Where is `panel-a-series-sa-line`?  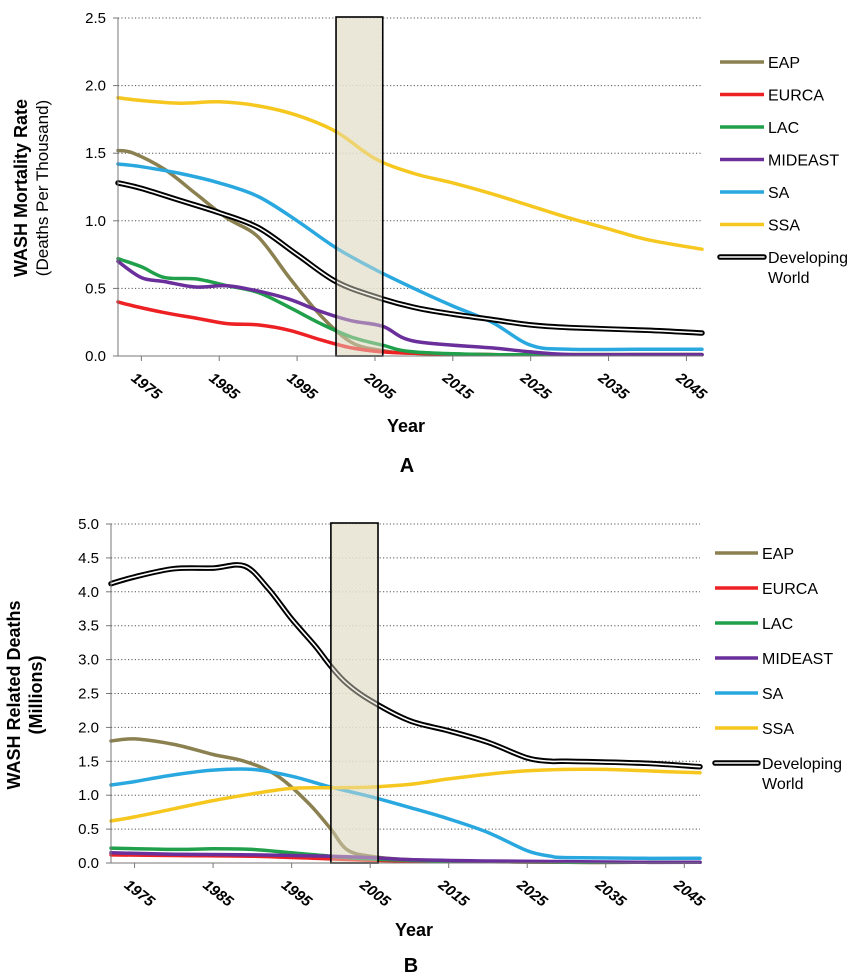
panel-a-series-sa-line is located at coordinates (410, 257).